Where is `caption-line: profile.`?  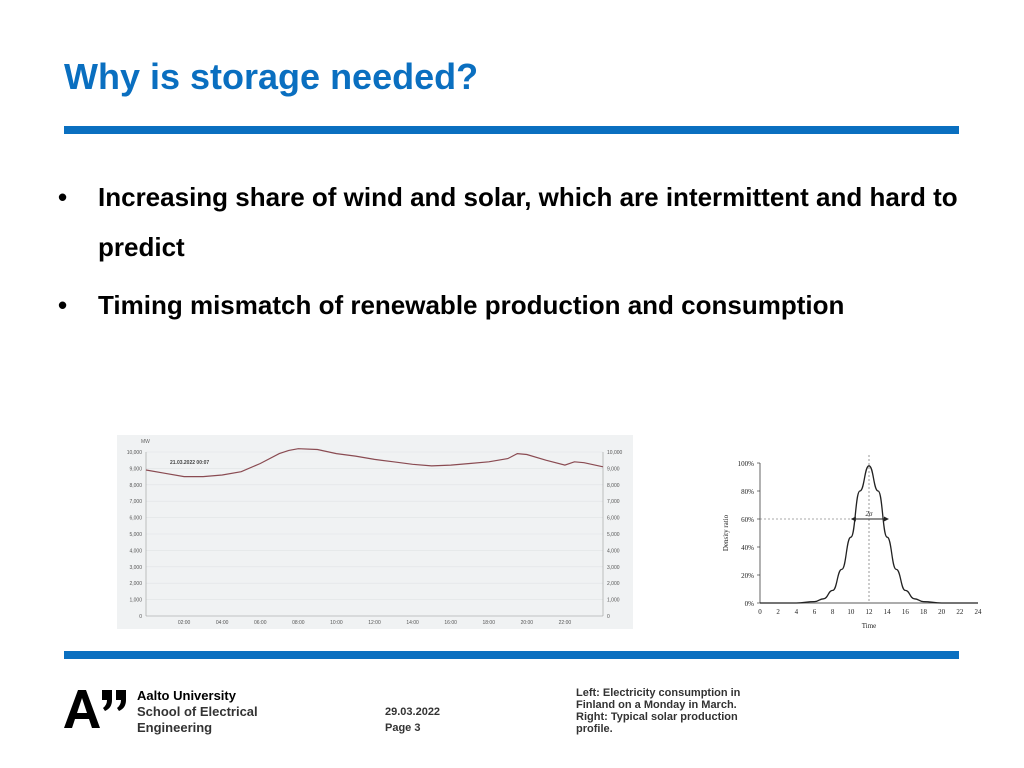 caption-line: profile. is located at coordinates (594, 729).